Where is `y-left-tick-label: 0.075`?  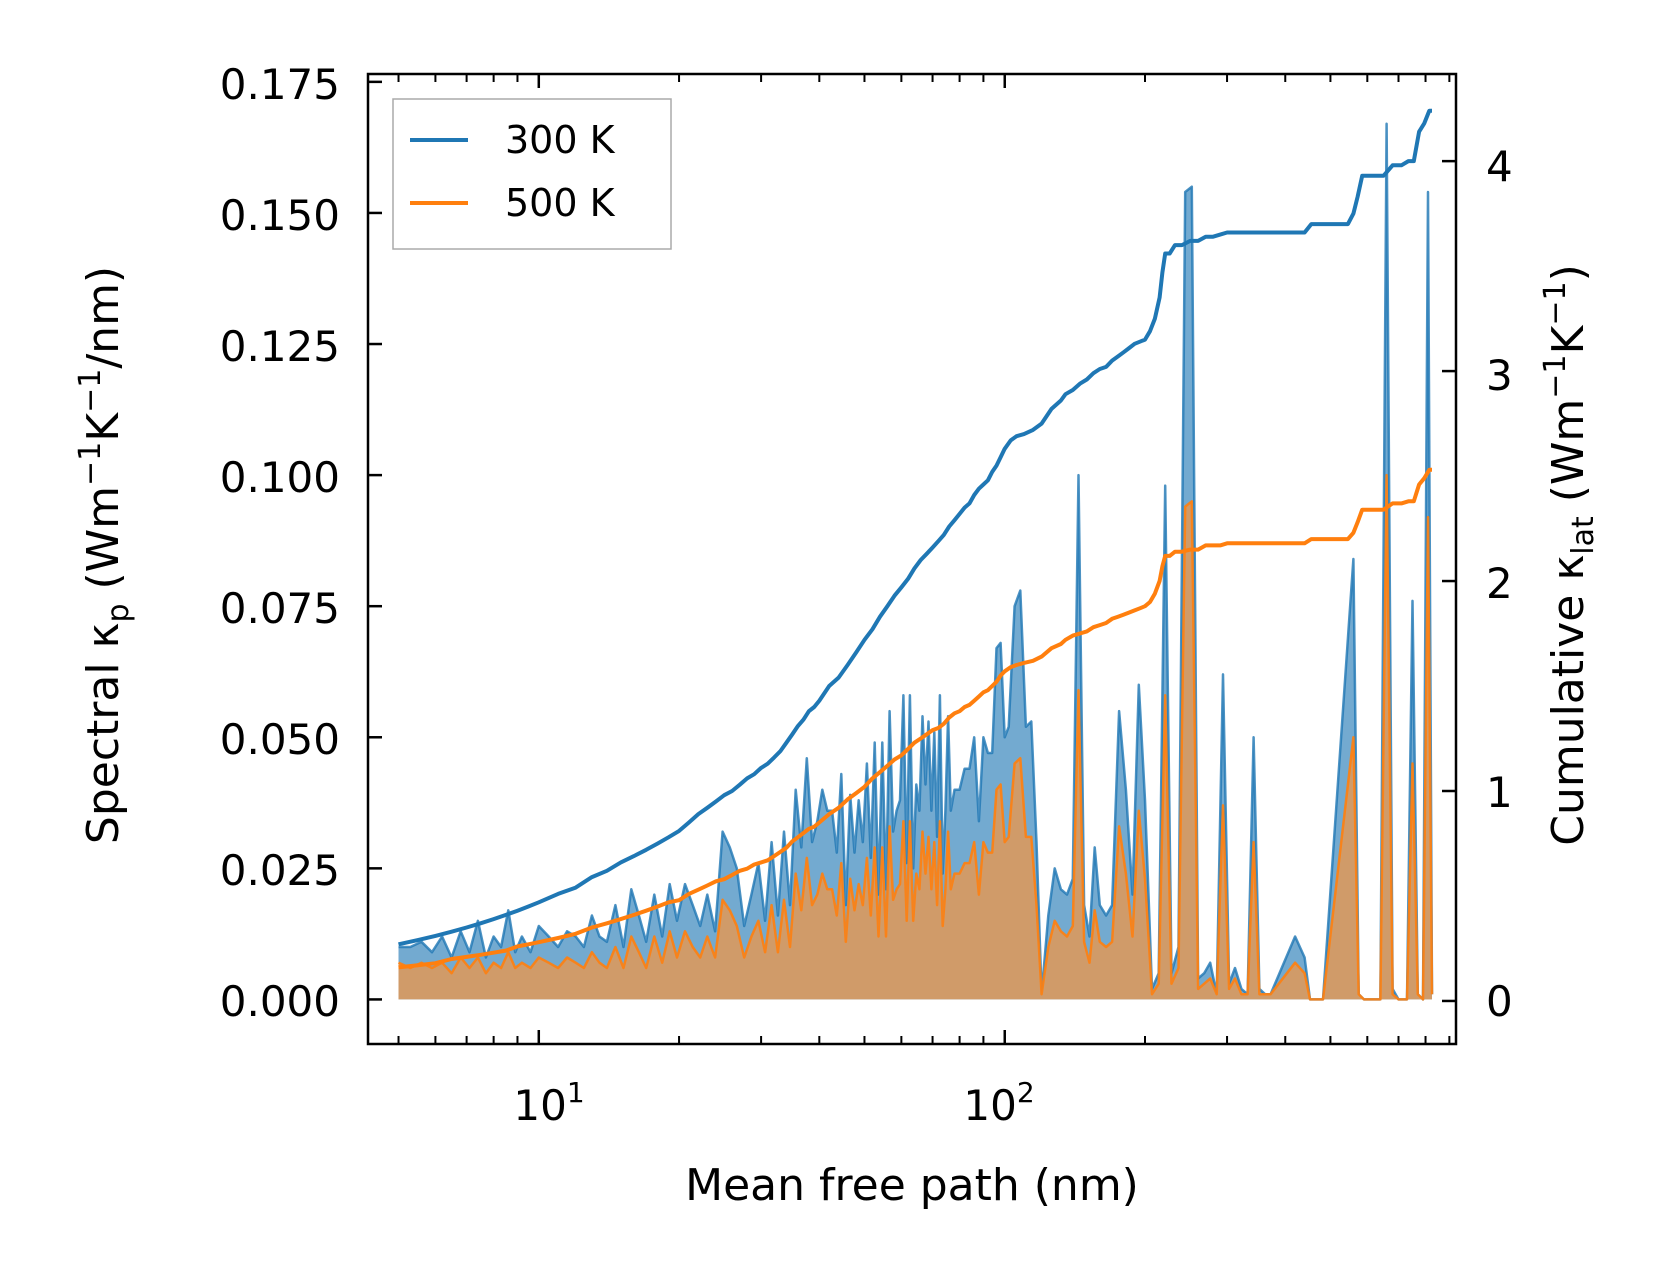
y-left-tick-label: 0.075 is located at coordinates (280, 608).